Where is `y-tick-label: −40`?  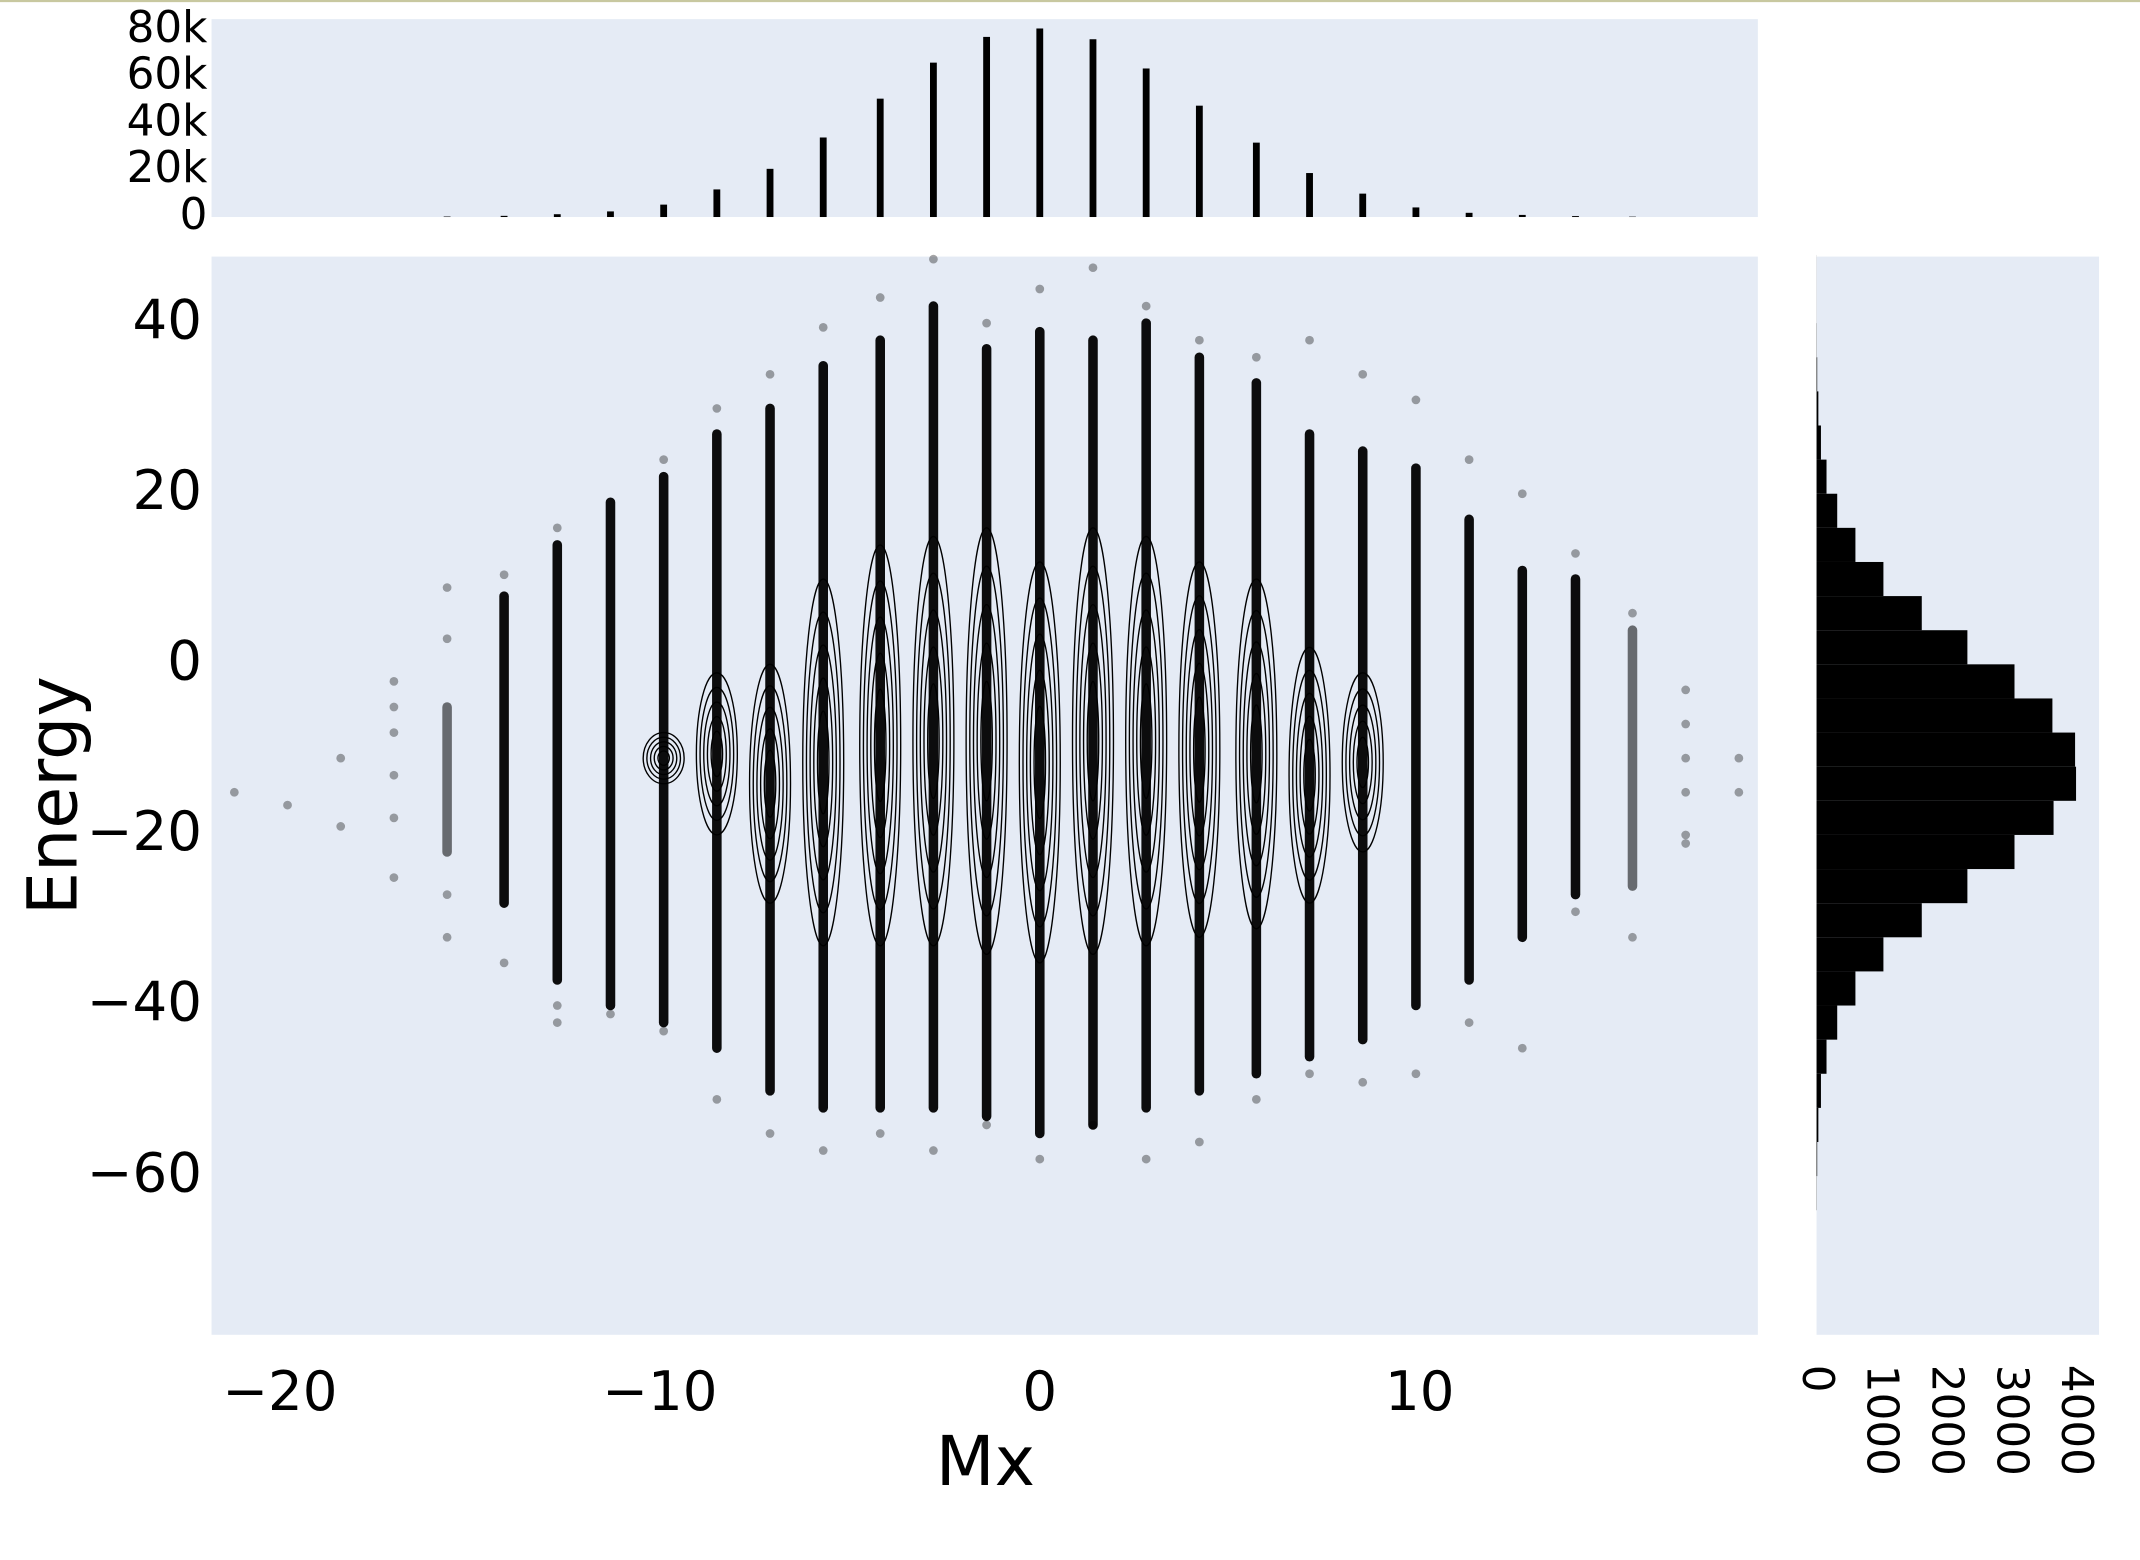
y-tick-label: −40 is located at coordinates (144, 1002).